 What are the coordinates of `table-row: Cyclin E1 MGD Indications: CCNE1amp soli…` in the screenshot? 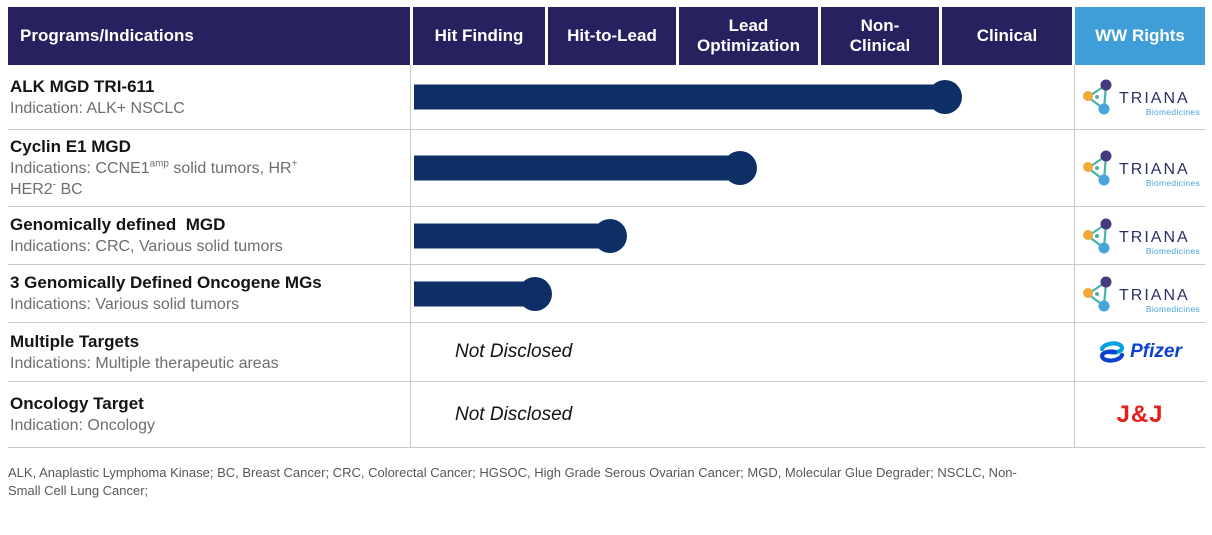 It's located at (606, 168).